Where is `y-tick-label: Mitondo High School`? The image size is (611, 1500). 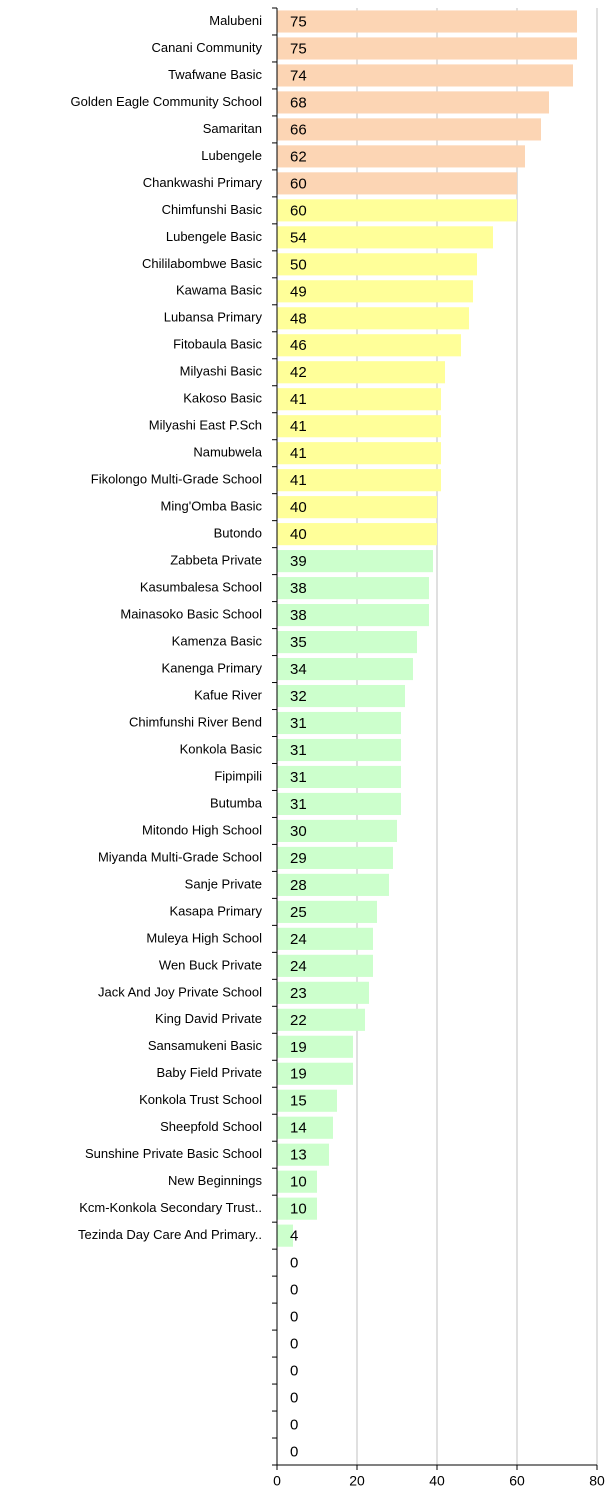 y-tick-label: Mitondo High School is located at coordinates (202, 829).